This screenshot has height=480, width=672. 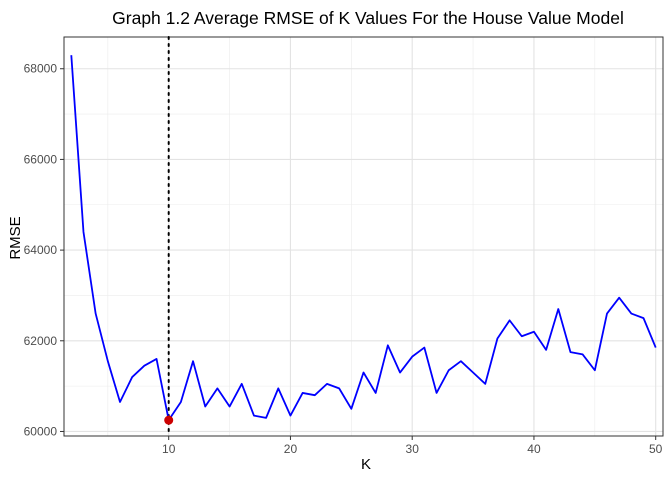 What do you see at coordinates (41, 431) in the screenshot?
I see `y-tick-label: 60000` at bounding box center [41, 431].